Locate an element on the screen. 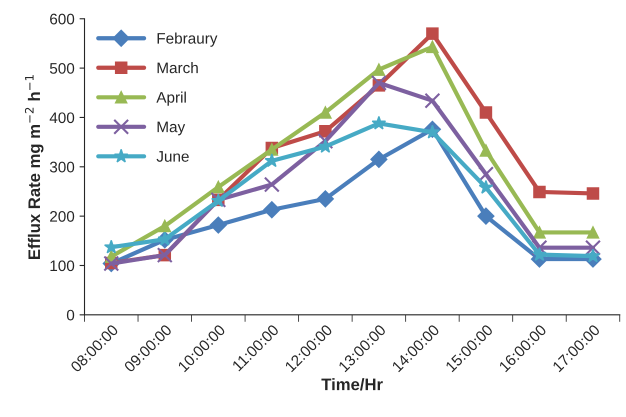  legend-label: Febraury is located at coordinates (188, 39).